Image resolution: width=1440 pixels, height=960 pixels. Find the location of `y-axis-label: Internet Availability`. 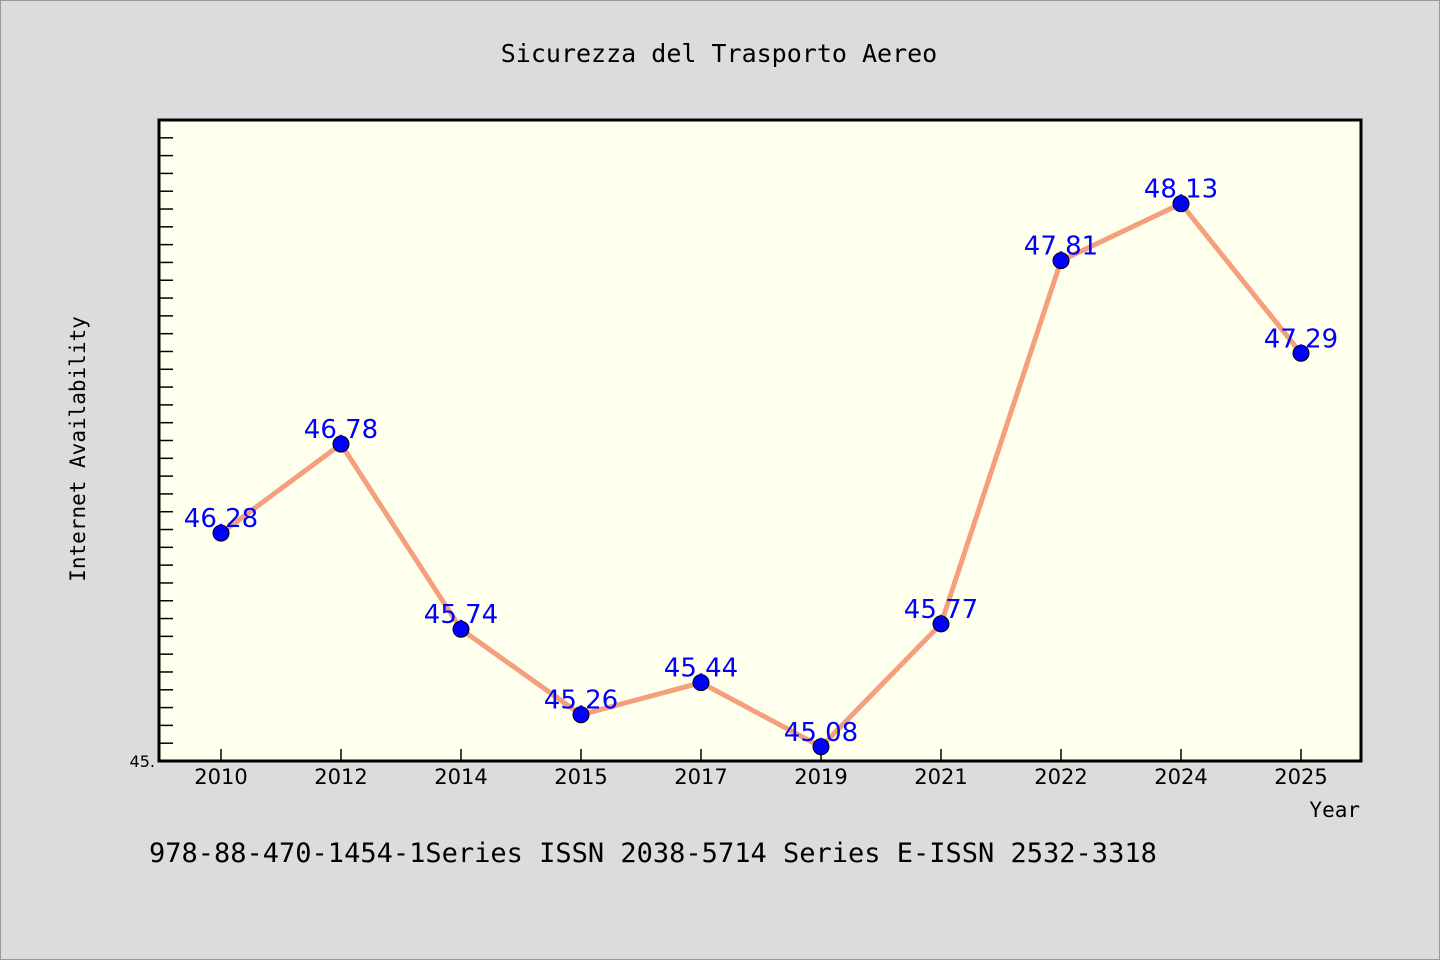

y-axis-label: Internet Availability is located at coordinates (78, 449).